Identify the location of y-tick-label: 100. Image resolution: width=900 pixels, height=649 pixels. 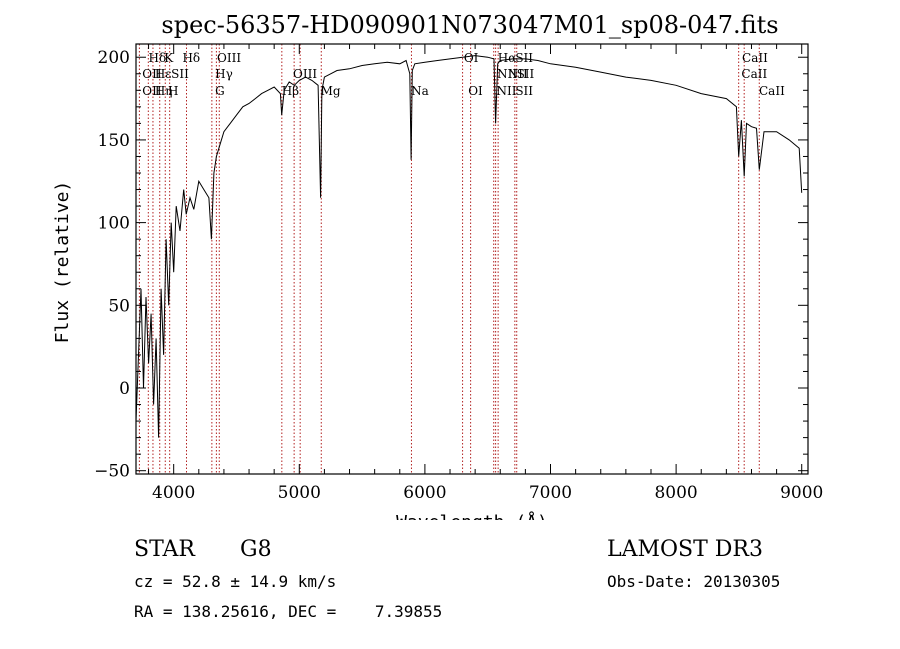
(114, 224).